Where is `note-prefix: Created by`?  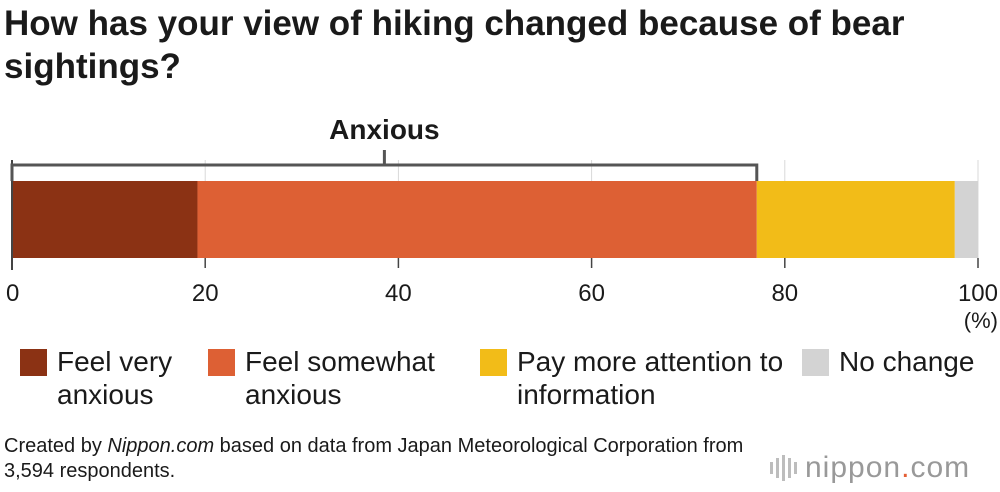 note-prefix: Created by is located at coordinates (56, 446).